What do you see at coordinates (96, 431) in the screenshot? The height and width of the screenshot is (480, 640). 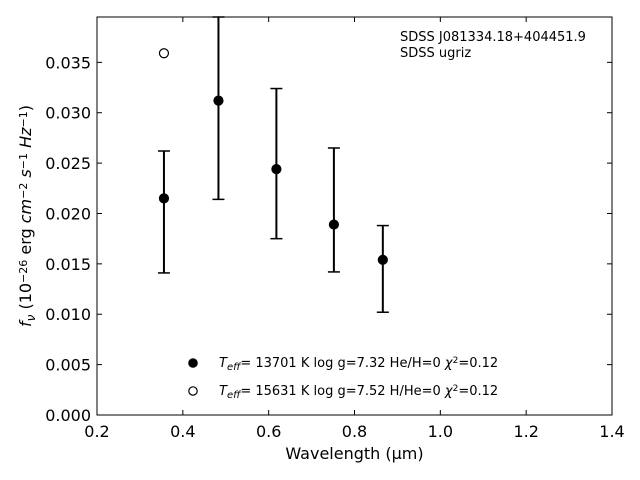 I see `x-tick-label: 0.2` at bounding box center [96, 431].